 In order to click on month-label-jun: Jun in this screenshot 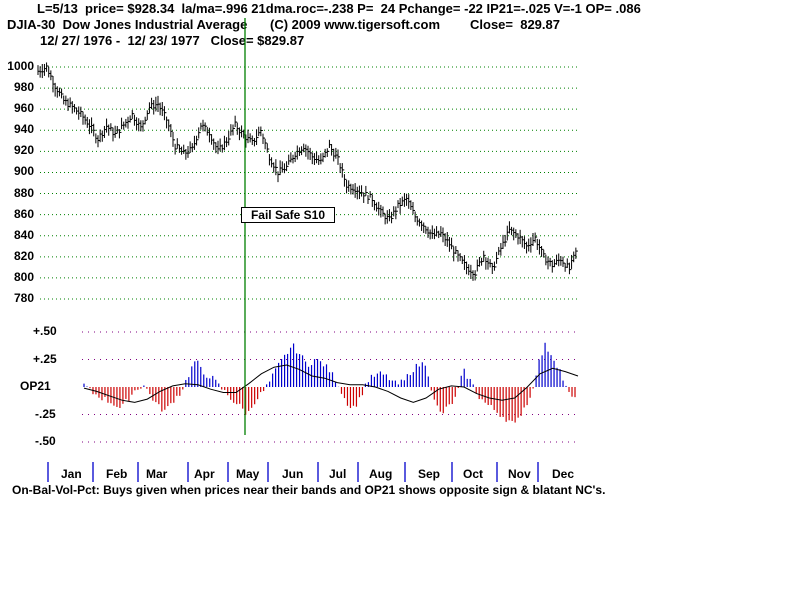, I will do `click(293, 474)`.